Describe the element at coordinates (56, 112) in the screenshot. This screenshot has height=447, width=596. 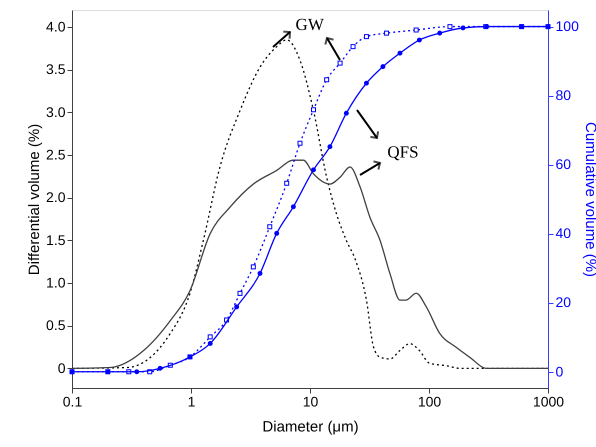
I see `y-tick-label: 3.0` at that location.